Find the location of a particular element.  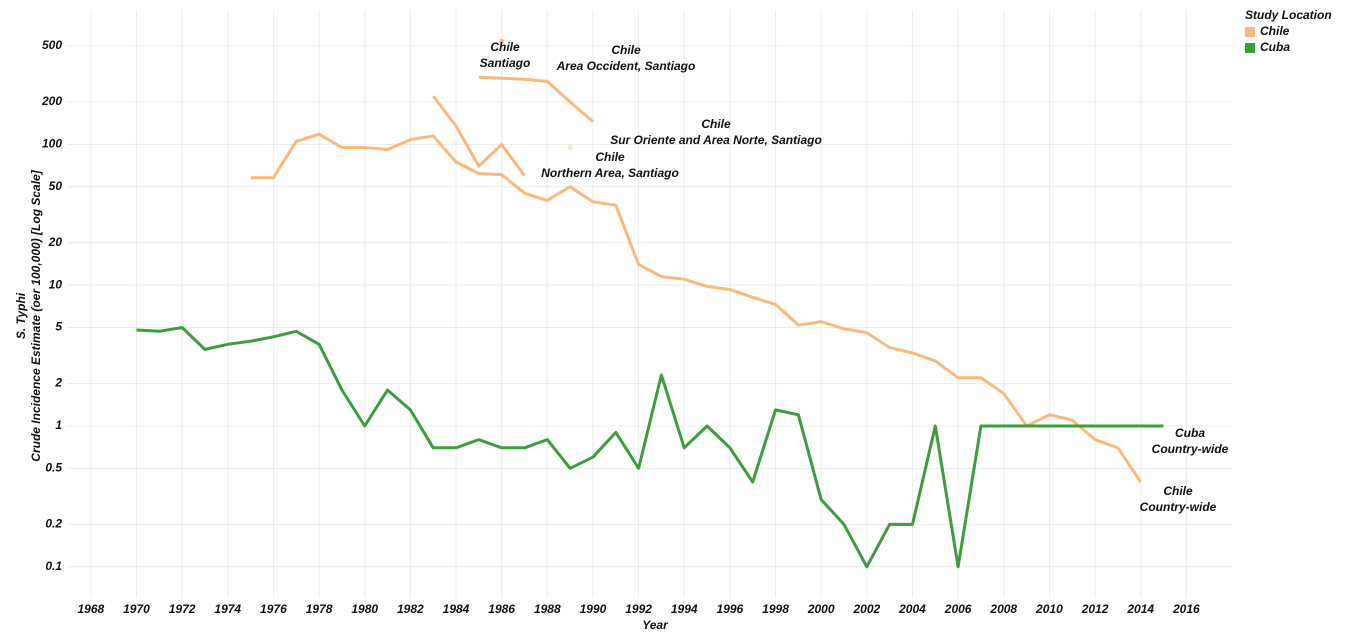

y-axis-title: S. Typhi is located at coordinates (21, 315).